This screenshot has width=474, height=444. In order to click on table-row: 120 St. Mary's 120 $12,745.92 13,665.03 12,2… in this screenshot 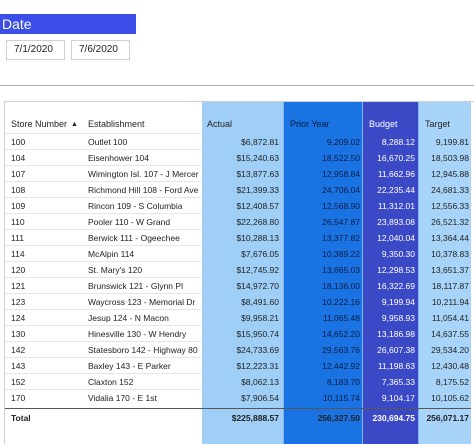, I will do `click(238, 270)`.